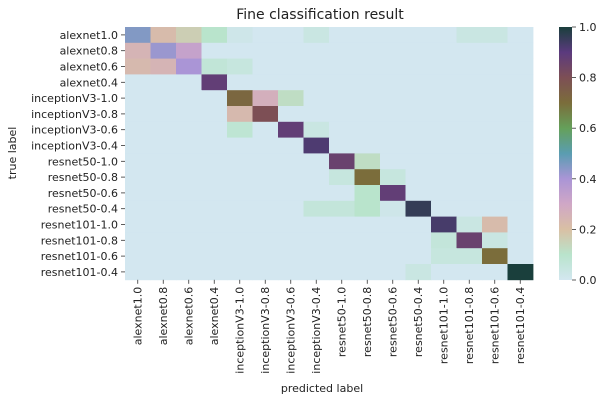 Image resolution: width=608 pixels, height=401 pixels. What do you see at coordinates (138, 316) in the screenshot?
I see `column-label: alexnet1.0` at bounding box center [138, 316].